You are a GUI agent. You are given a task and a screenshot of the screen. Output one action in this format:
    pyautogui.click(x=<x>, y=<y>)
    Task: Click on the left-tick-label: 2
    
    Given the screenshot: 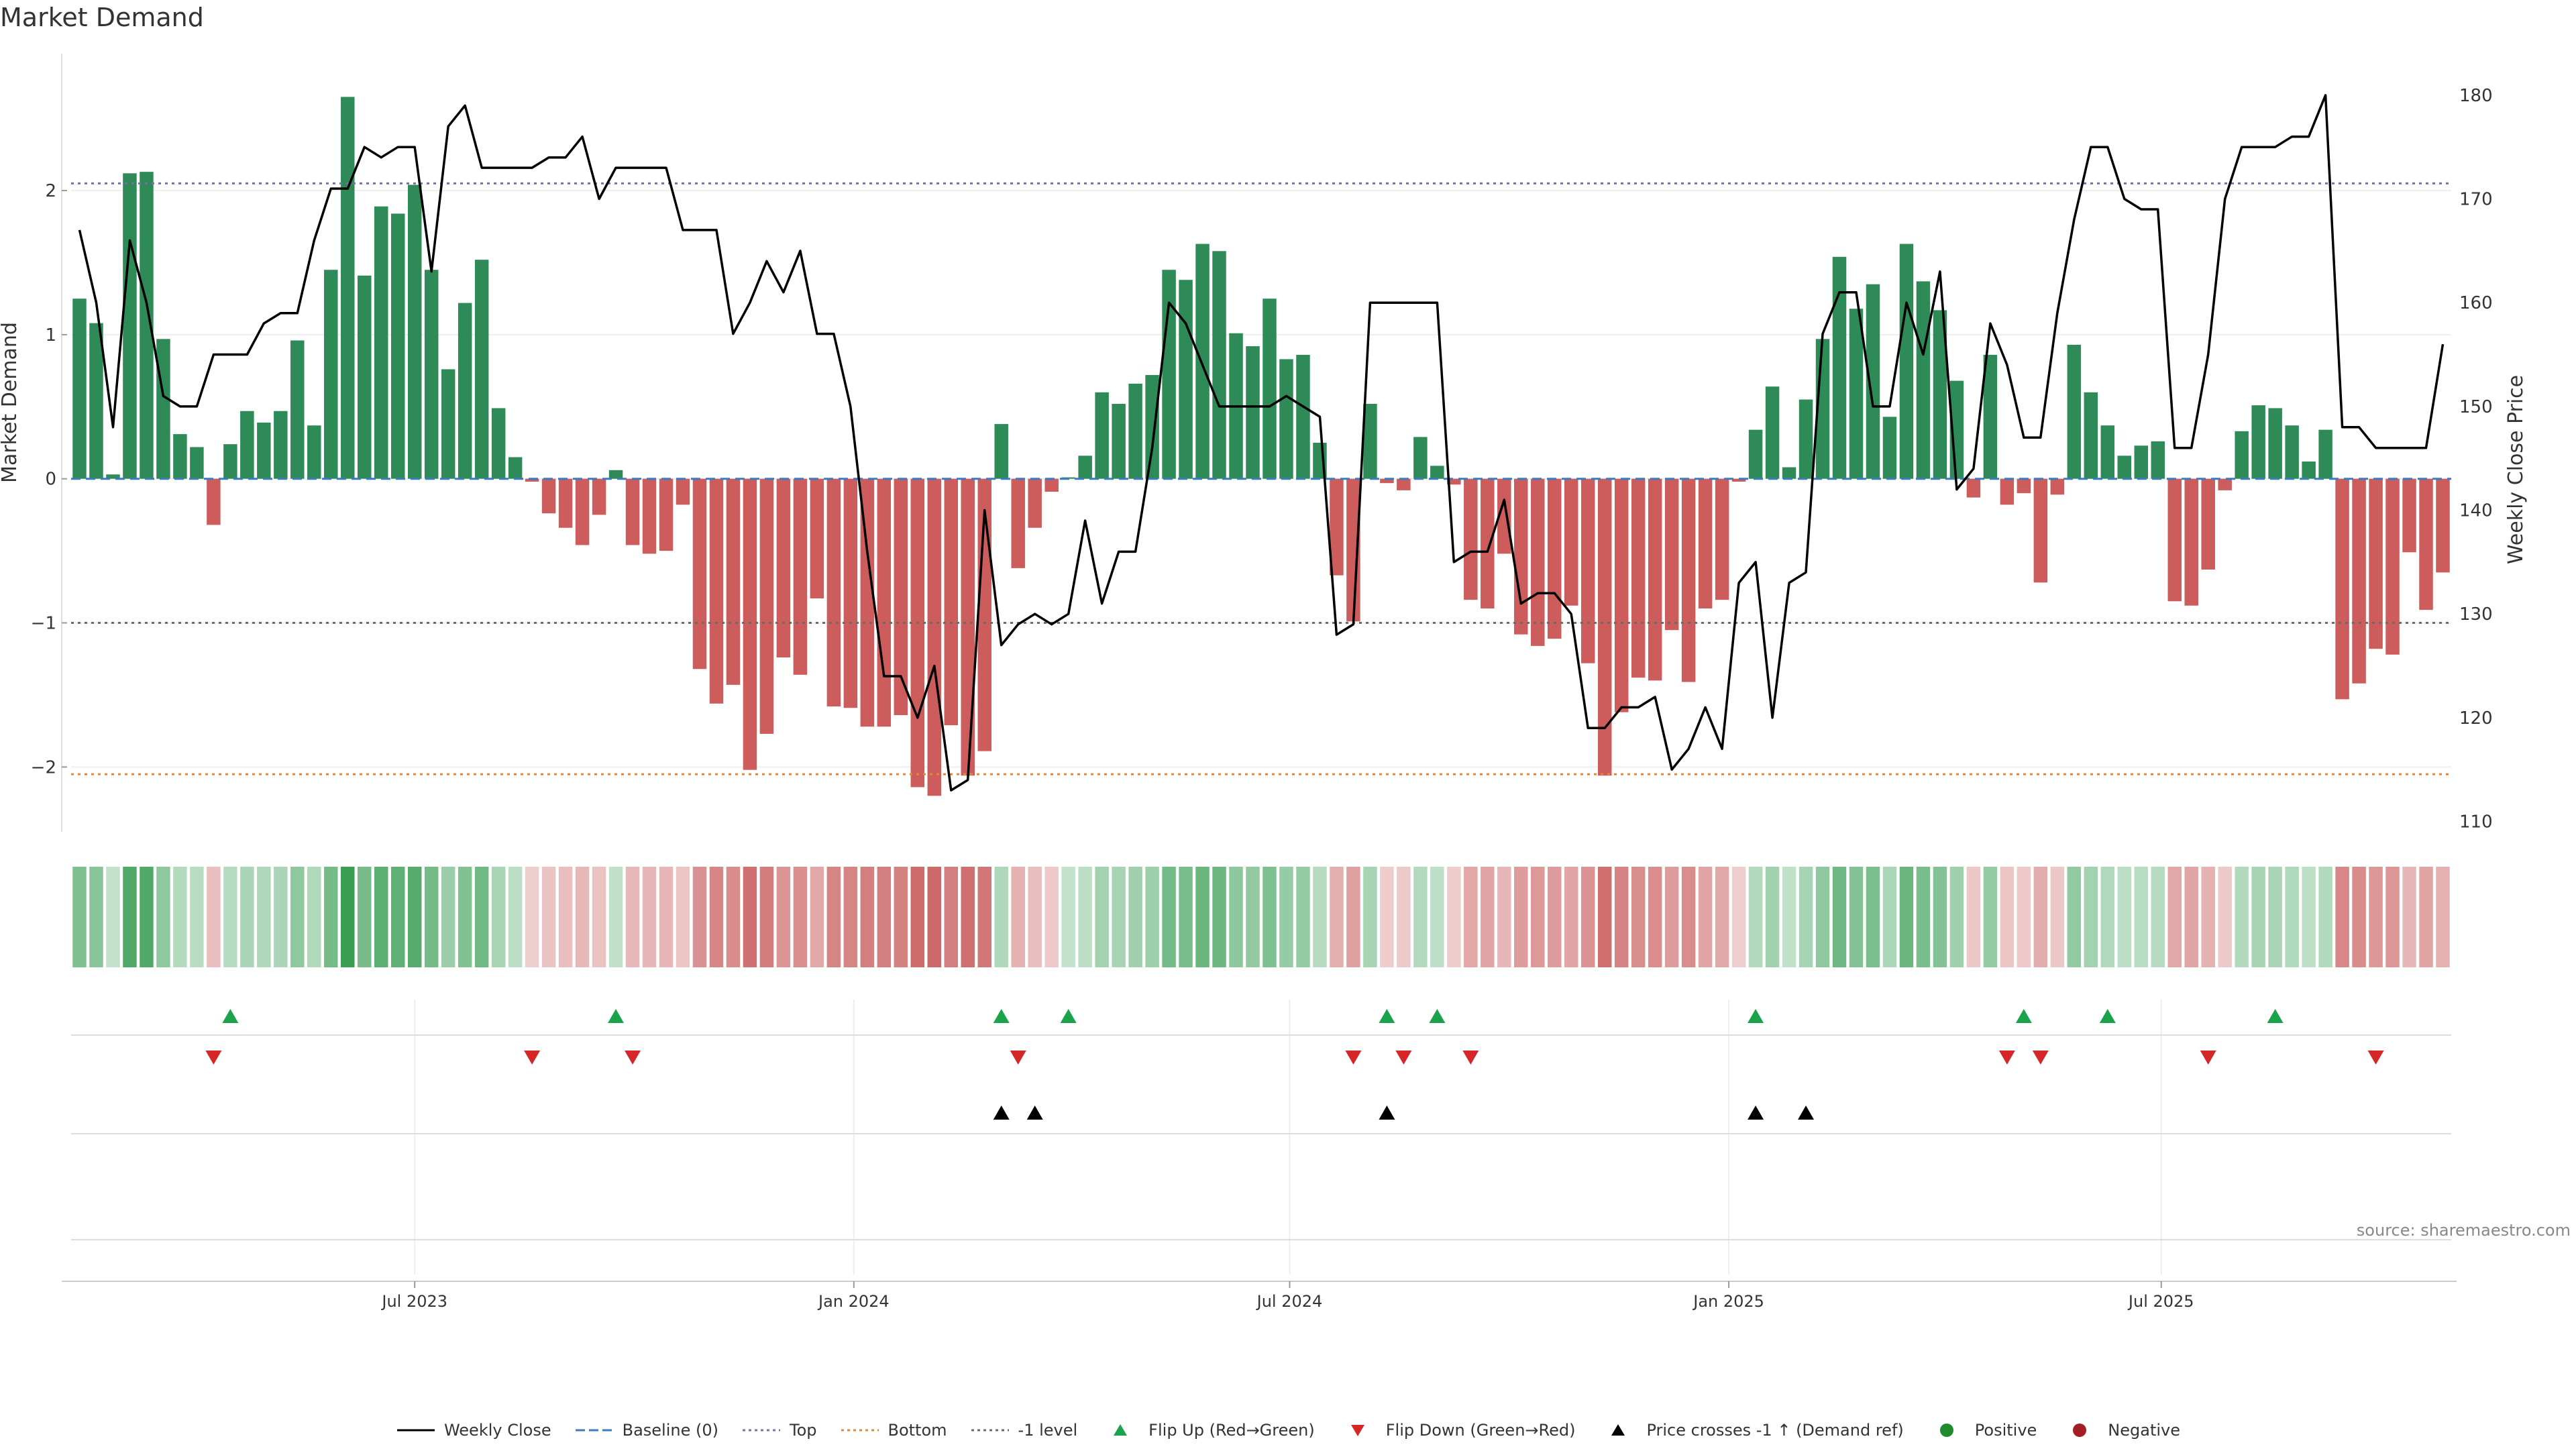 What is the action you would take?
    pyautogui.click(x=50, y=191)
    